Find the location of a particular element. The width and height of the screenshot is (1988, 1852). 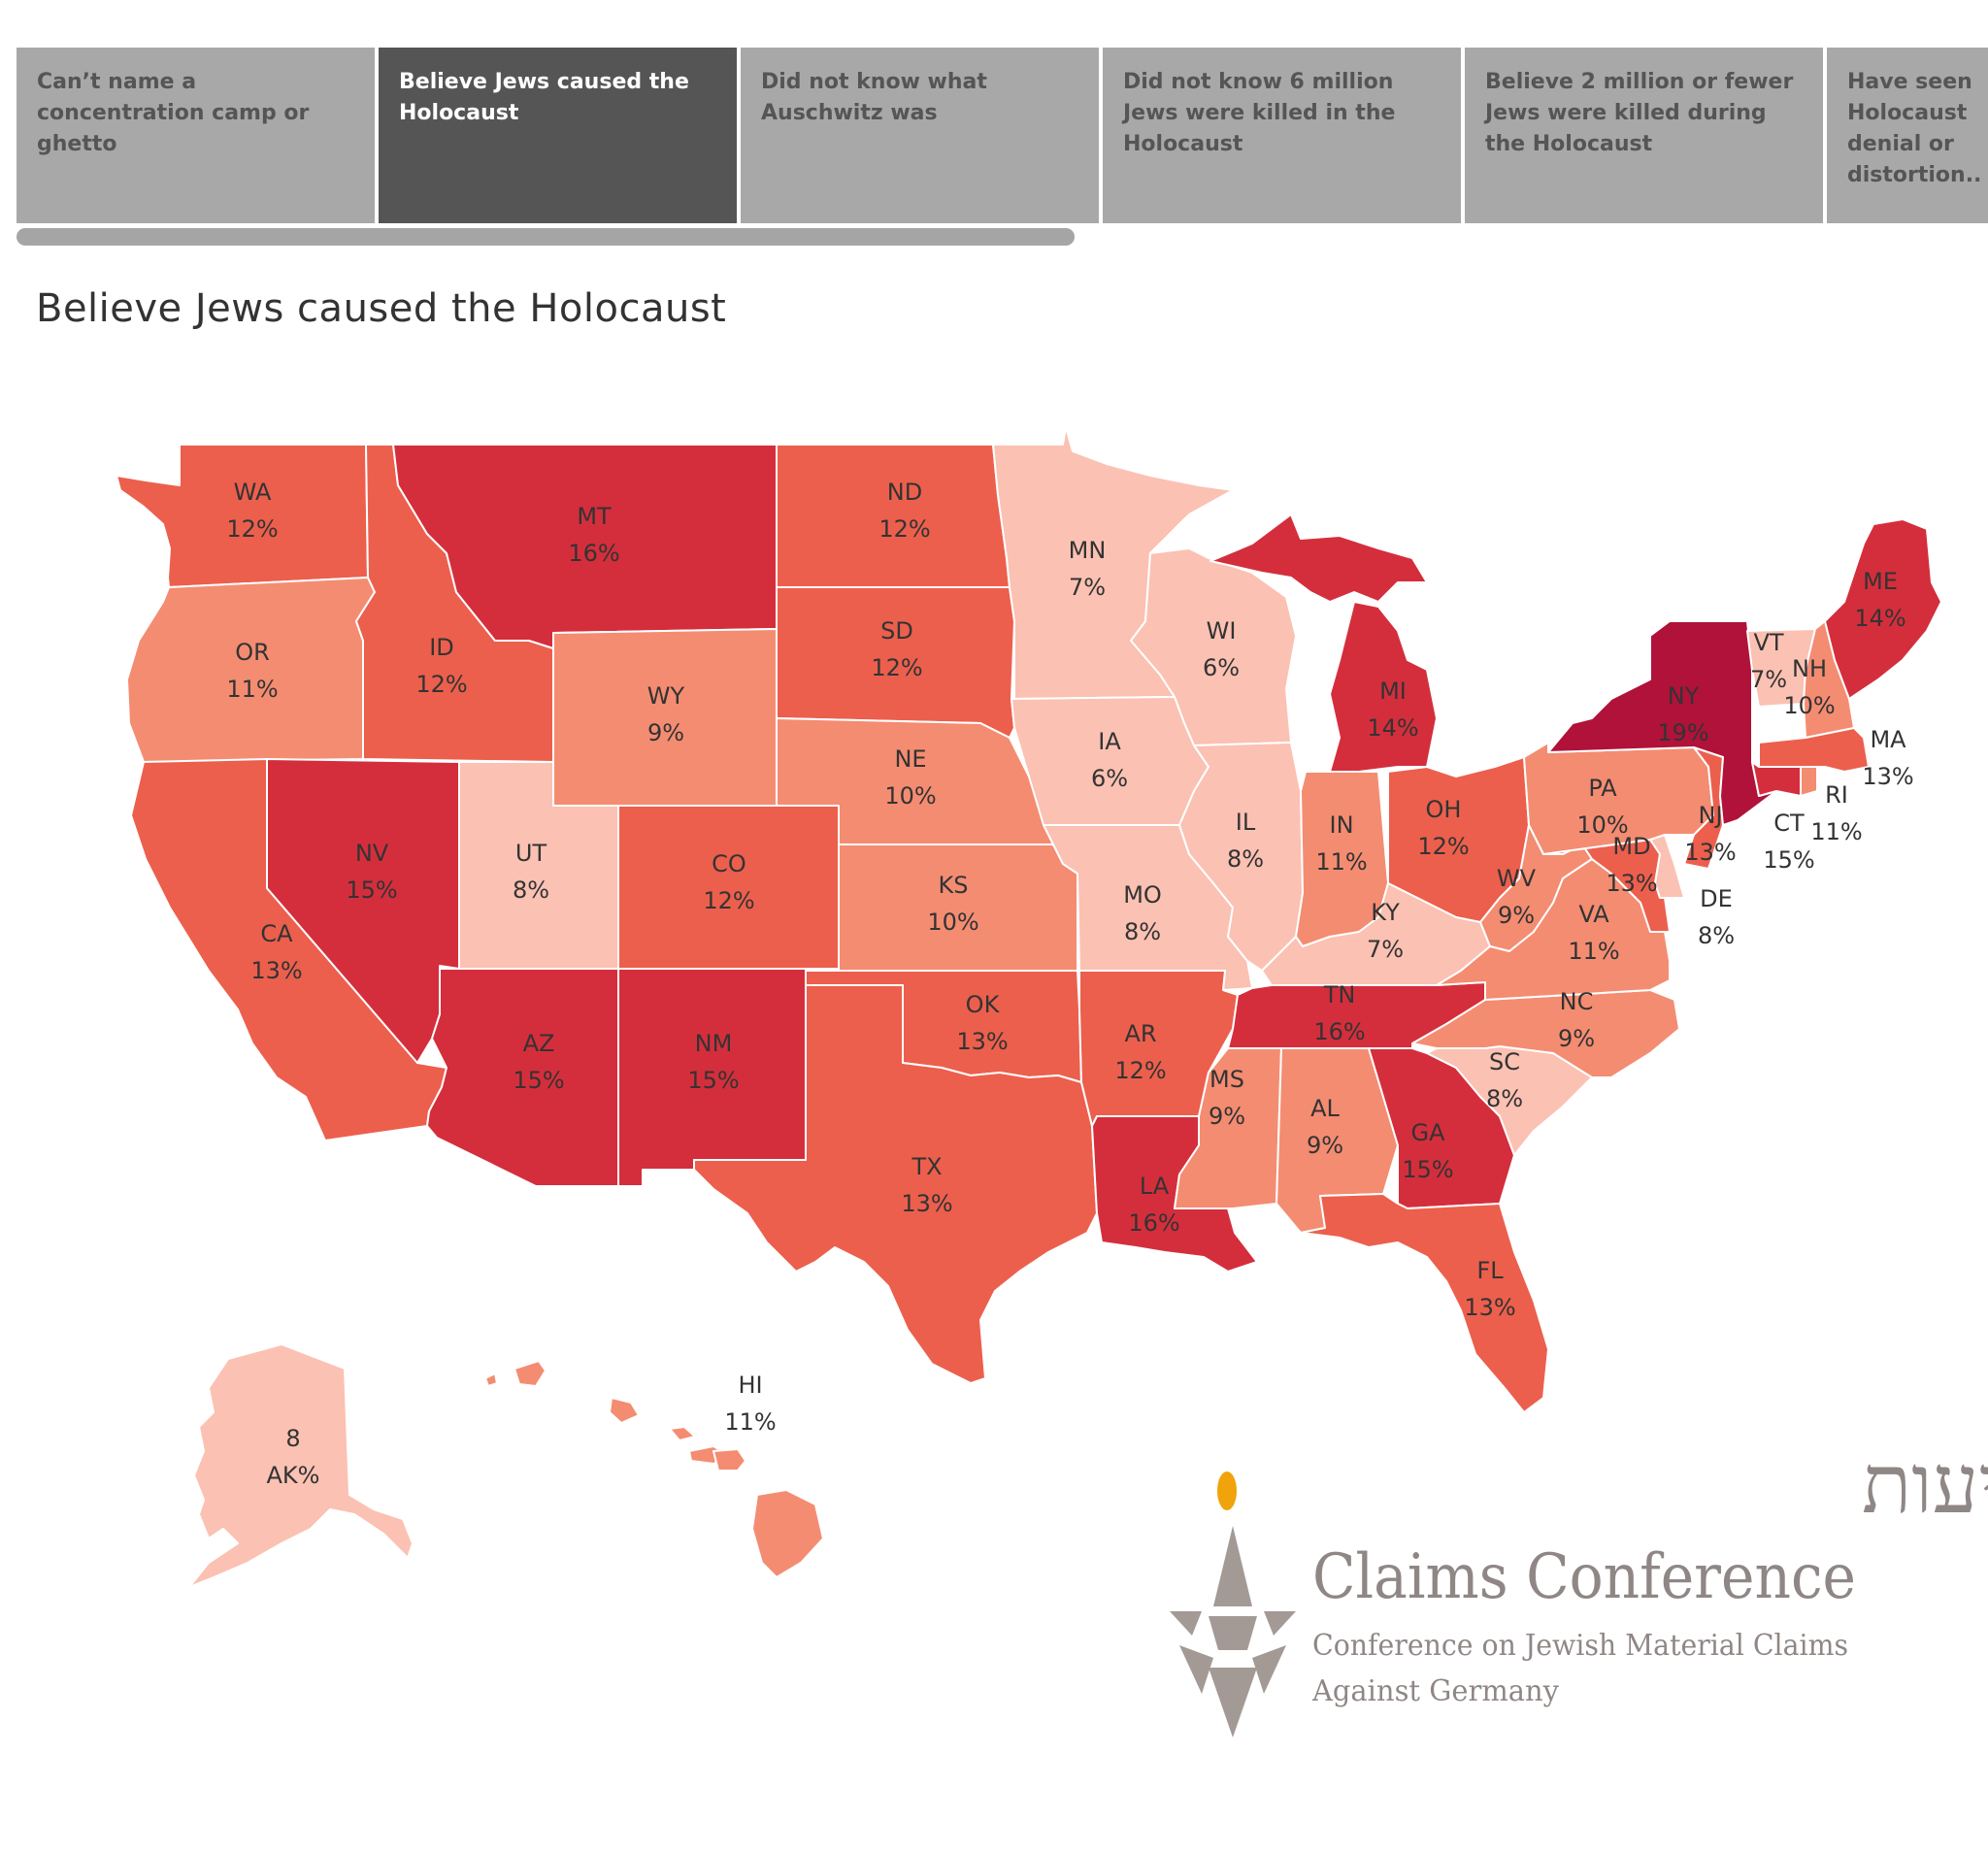

state-code-label: SC is located at coordinates (1504, 1061).